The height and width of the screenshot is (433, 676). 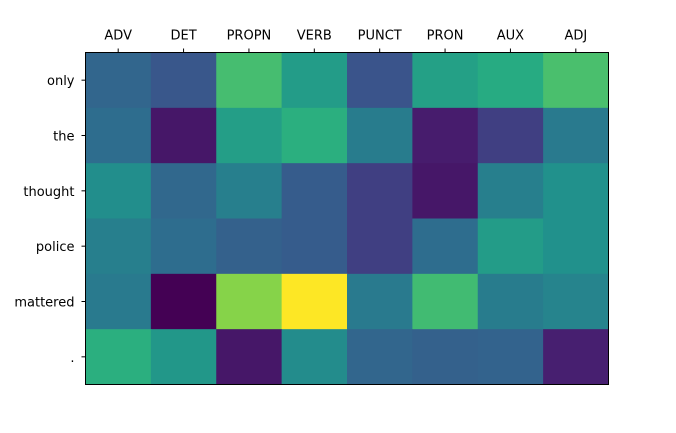 I want to click on y-tick-label: only, so click(x=61, y=81).